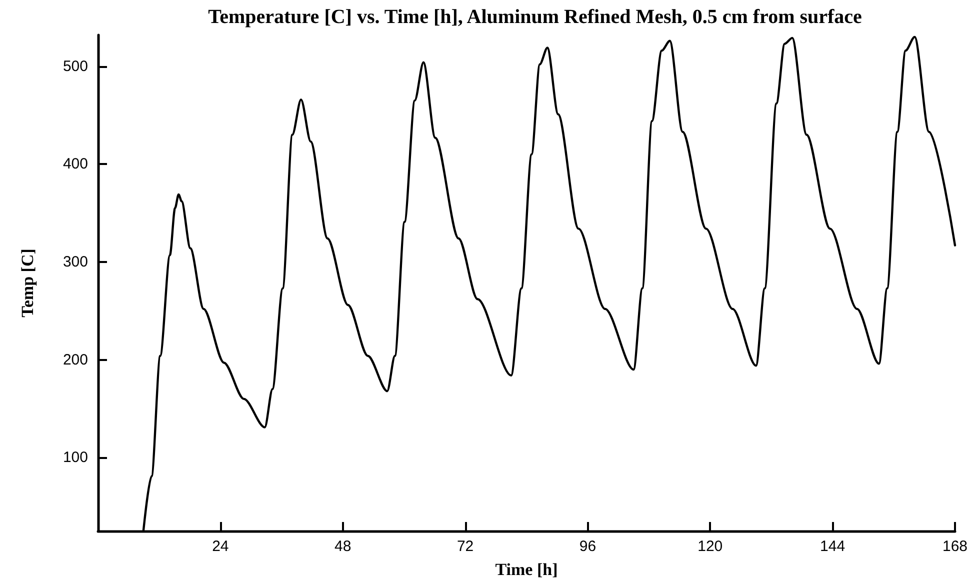 Image resolution: width=980 pixels, height=583 pixels. Describe the element at coordinates (75, 66) in the screenshot. I see `y-tick-label: 500` at that location.